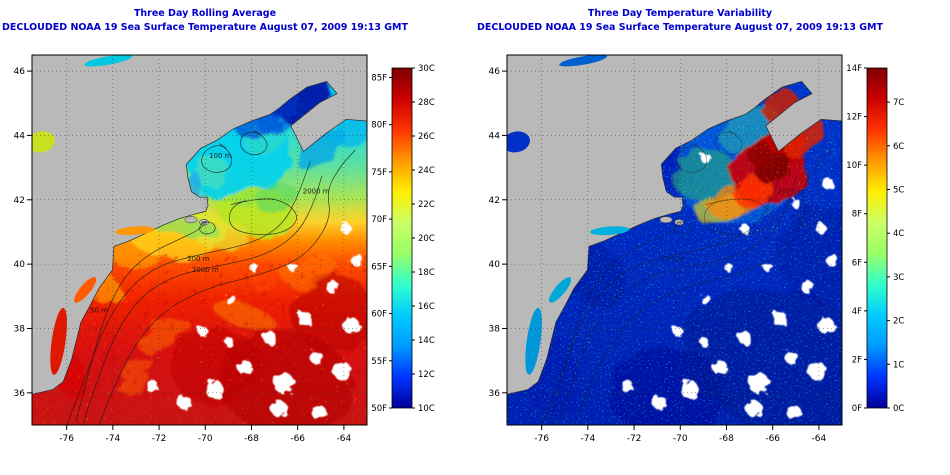  Describe the element at coordinates (857, 312) in the screenshot. I see `colorbar-fahrenheit-label: 4F` at that location.